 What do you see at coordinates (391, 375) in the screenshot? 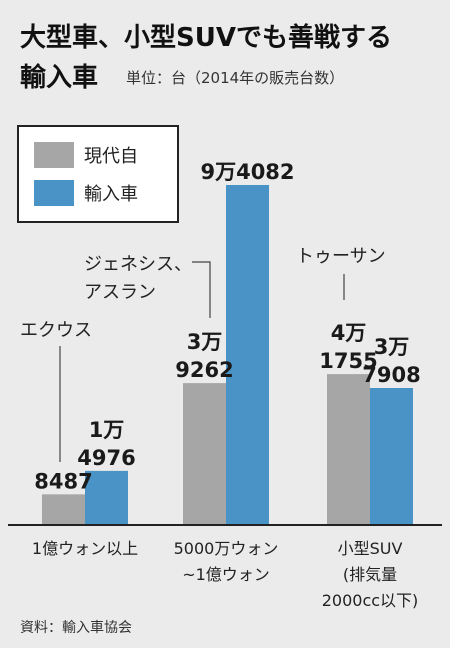
I see `value-label-imported-2-1: 7908` at bounding box center [391, 375].